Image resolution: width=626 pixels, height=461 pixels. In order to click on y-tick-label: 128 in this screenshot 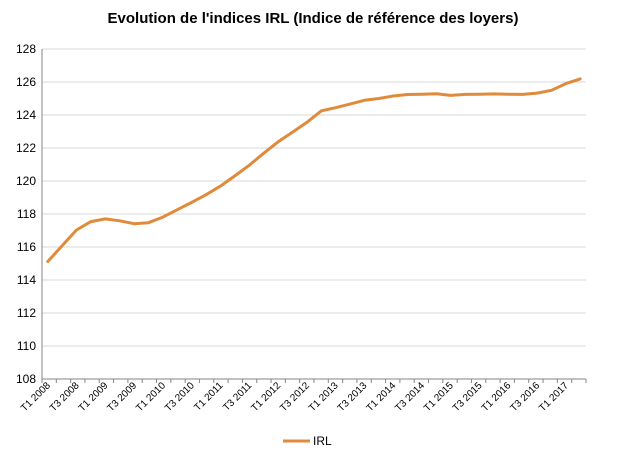, I will do `click(26, 49)`.